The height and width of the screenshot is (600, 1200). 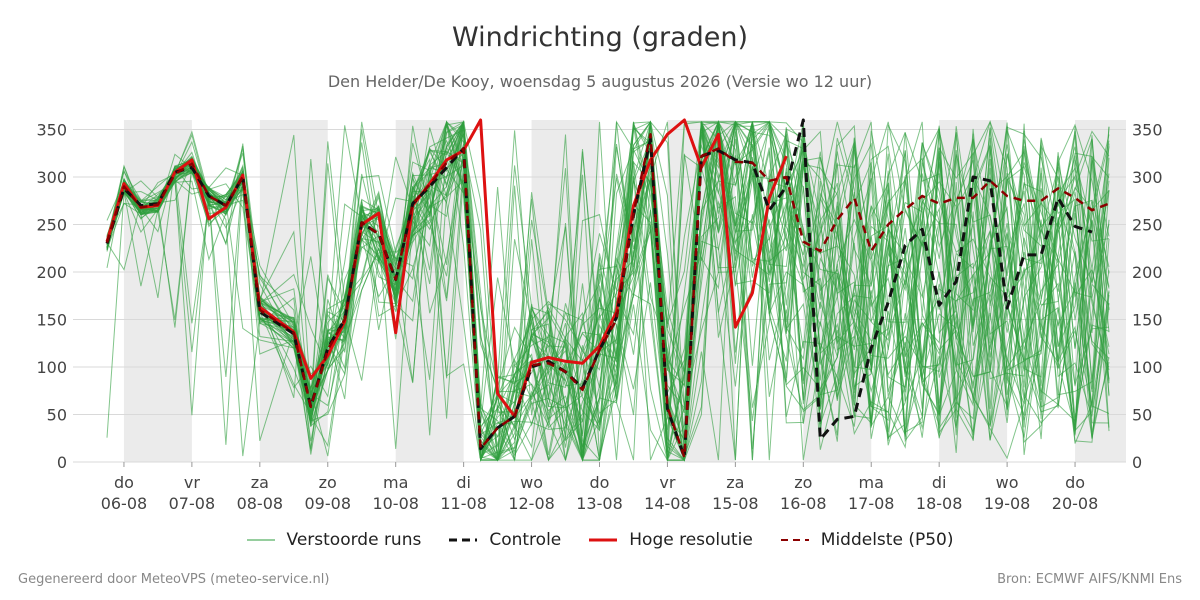 What do you see at coordinates (599, 503) in the screenshot?
I see `x-tick-date: 13-08` at bounding box center [599, 503].